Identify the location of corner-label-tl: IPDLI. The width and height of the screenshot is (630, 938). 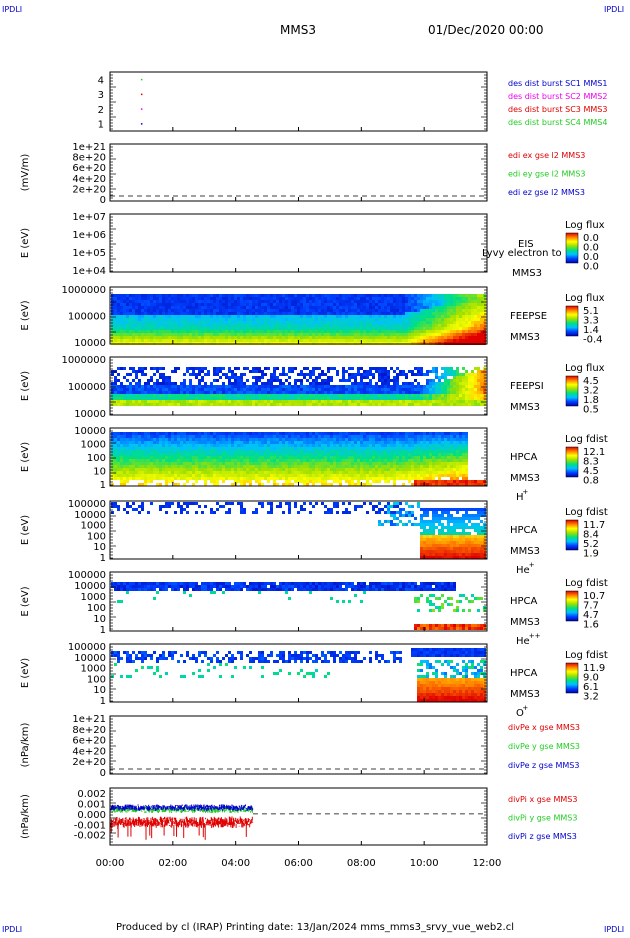
(12, 9).